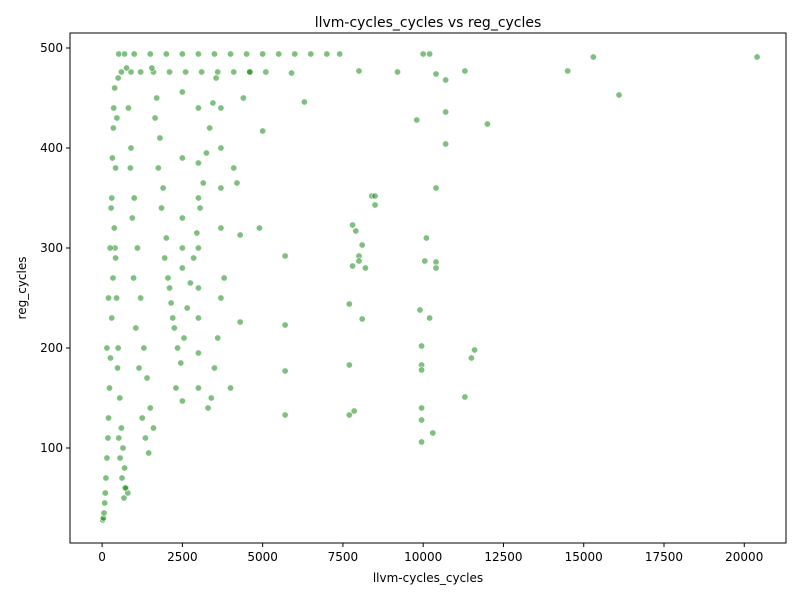 The height and width of the screenshot is (600, 800). I want to click on x-tick-label: 5000, so click(262, 557).